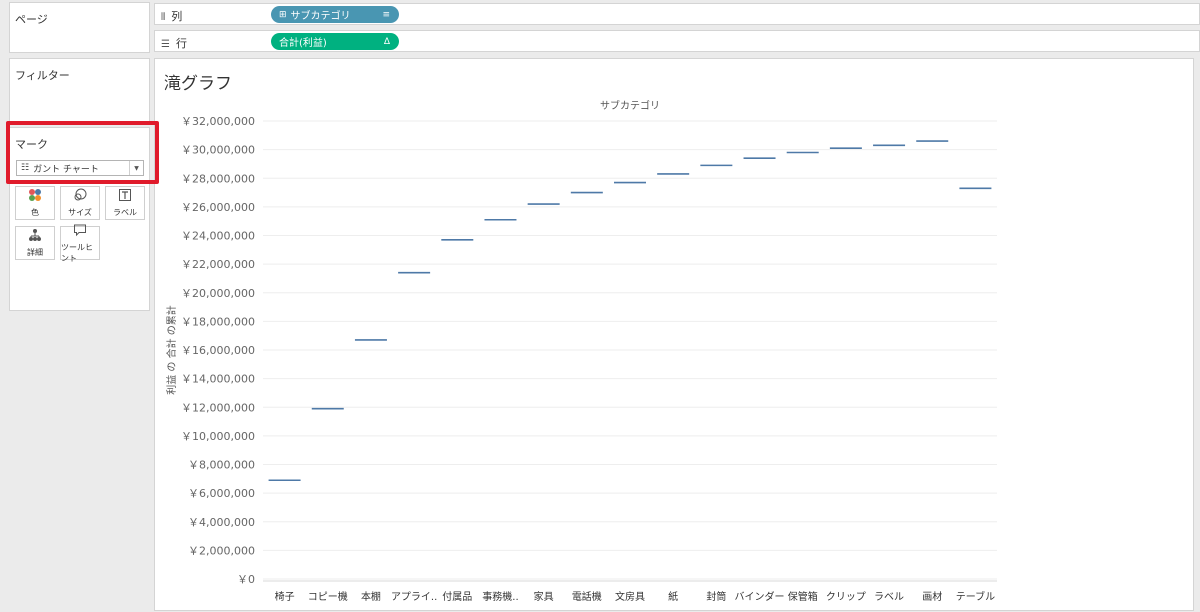 Image resolution: width=1200 pixels, height=612 pixels. What do you see at coordinates (177, 16) in the screenshot?
I see `columns-shelf-text: 列` at bounding box center [177, 16].